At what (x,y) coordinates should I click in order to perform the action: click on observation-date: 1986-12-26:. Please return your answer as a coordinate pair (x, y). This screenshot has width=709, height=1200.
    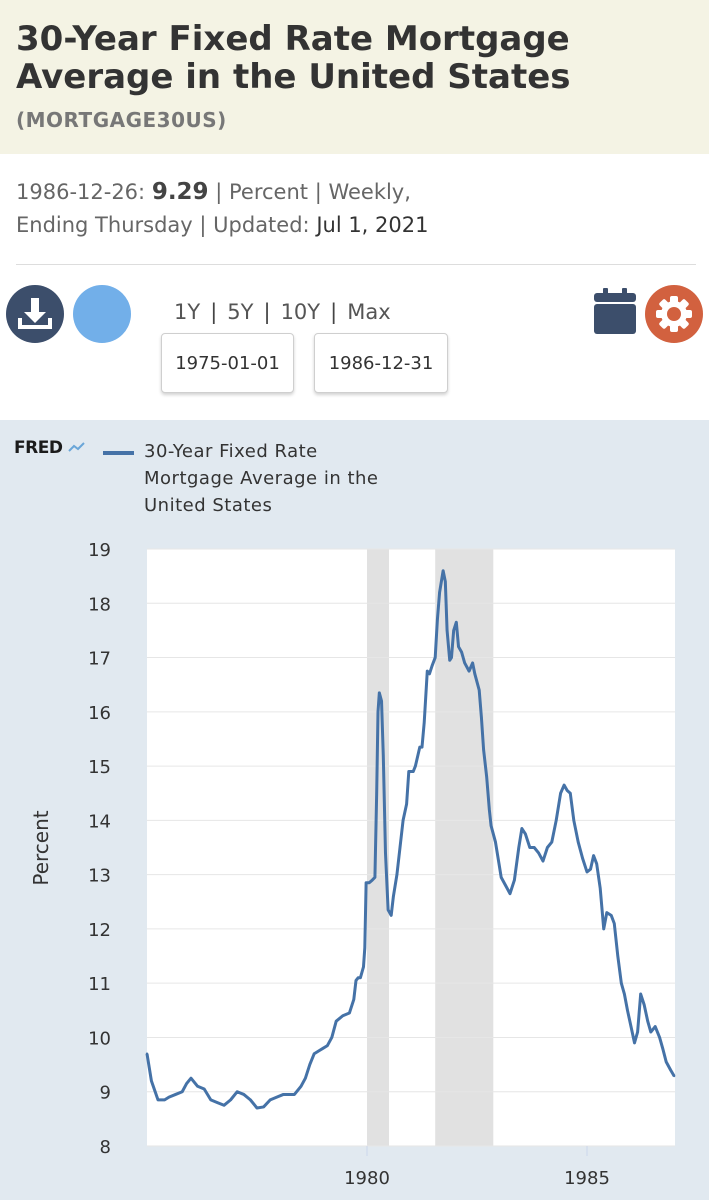
    Looking at the image, I should click on (81, 192).